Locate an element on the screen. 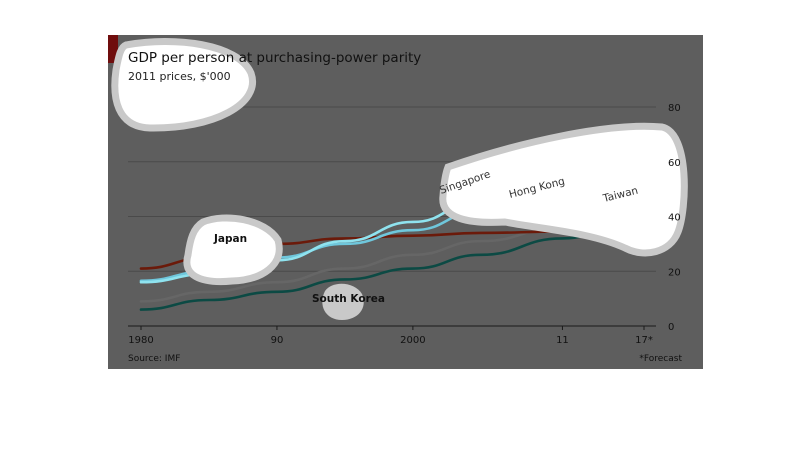 The image size is (810, 464). x-tick-label: 17* is located at coordinates (644, 340).